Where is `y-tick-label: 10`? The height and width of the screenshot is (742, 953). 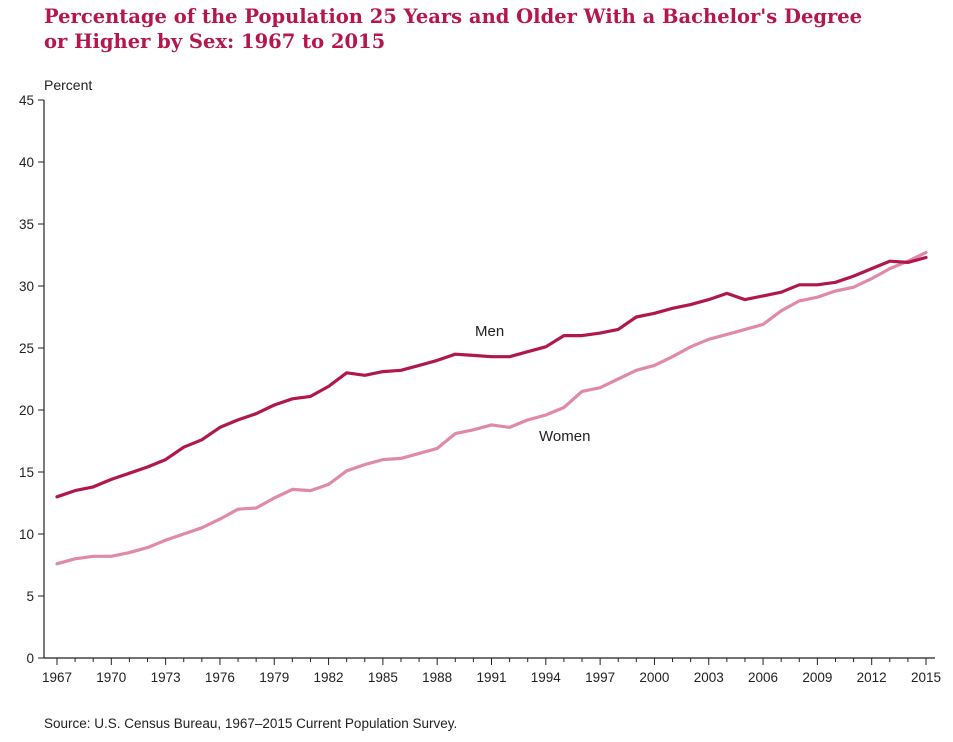
y-tick-label: 10 is located at coordinates (26, 534).